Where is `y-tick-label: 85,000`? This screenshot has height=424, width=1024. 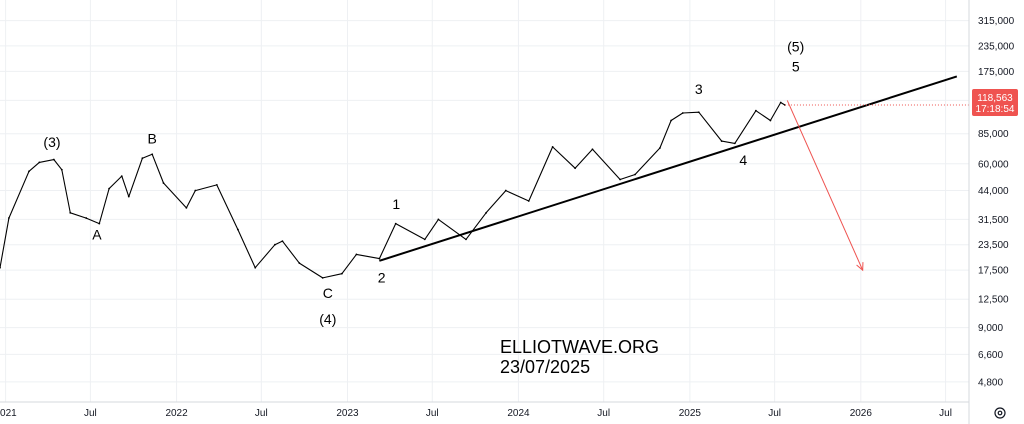 y-tick-label: 85,000 is located at coordinates (993, 134).